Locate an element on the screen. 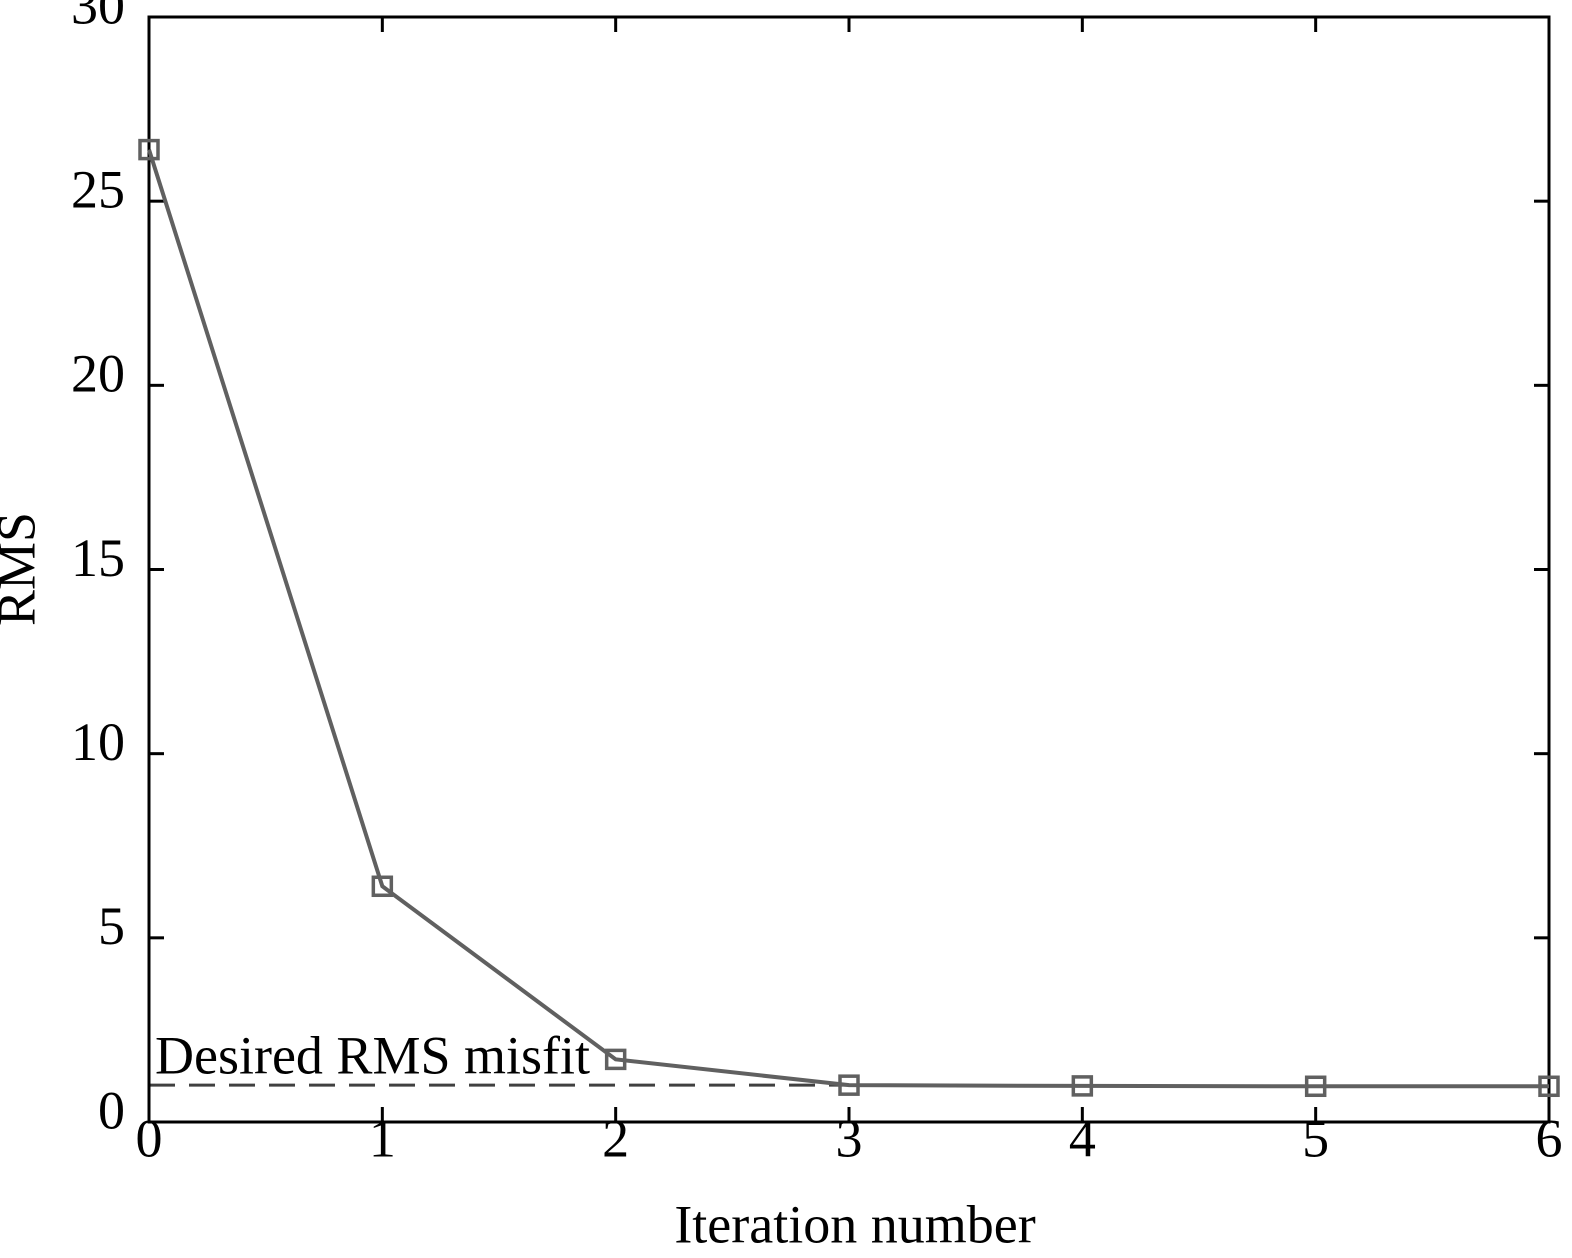 This screenshot has height=1258, width=1572. y-tick-label: 25 is located at coordinates (98, 190).